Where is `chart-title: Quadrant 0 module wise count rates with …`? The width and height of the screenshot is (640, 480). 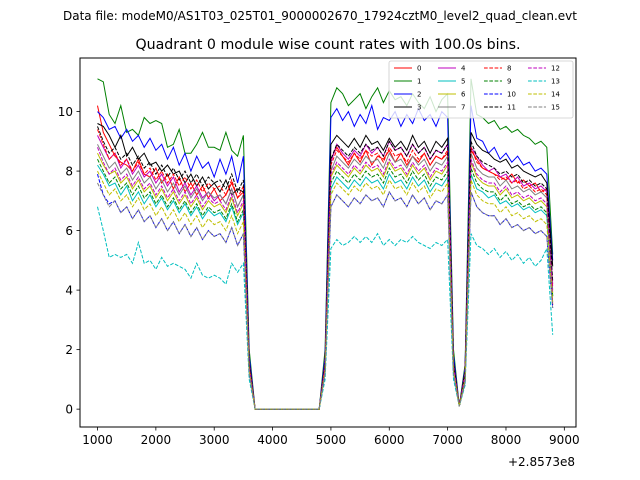
chart-title: Quadrant 0 module wise count rates with … is located at coordinates (327, 45).